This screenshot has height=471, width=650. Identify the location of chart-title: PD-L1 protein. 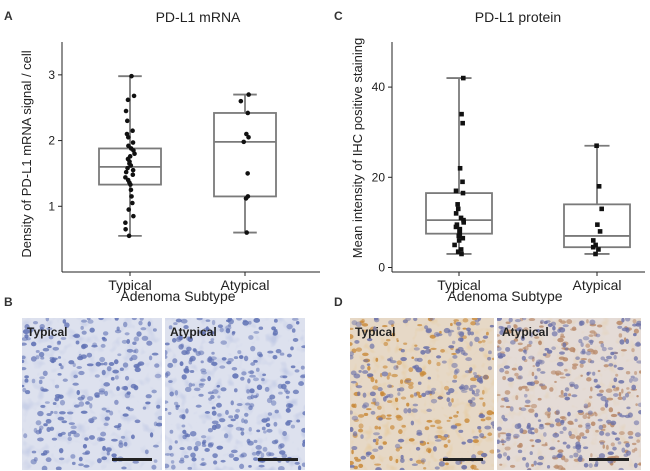
(518, 17).